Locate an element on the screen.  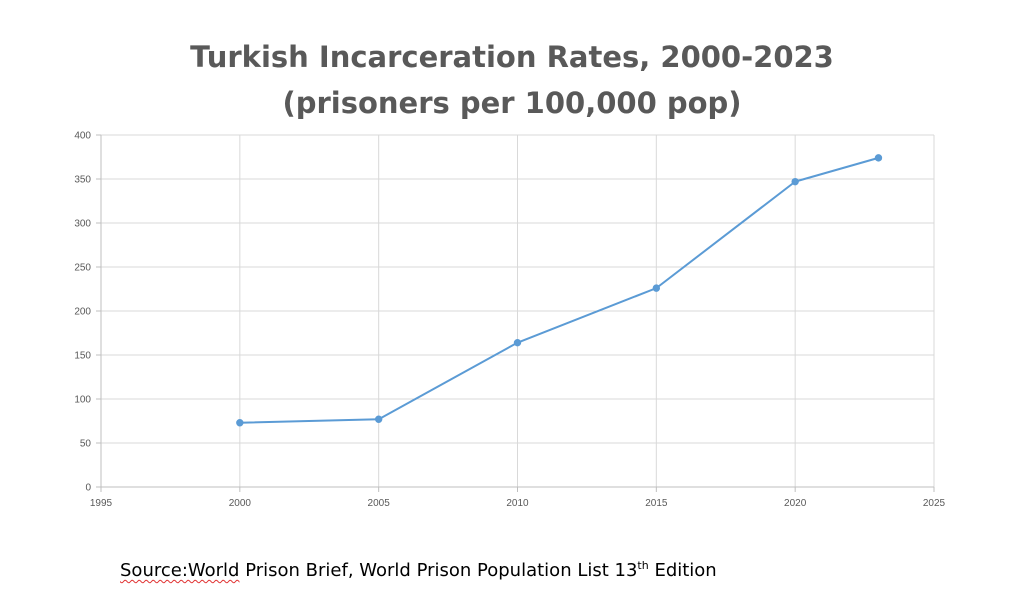
source-superscript: th is located at coordinates (643, 565).